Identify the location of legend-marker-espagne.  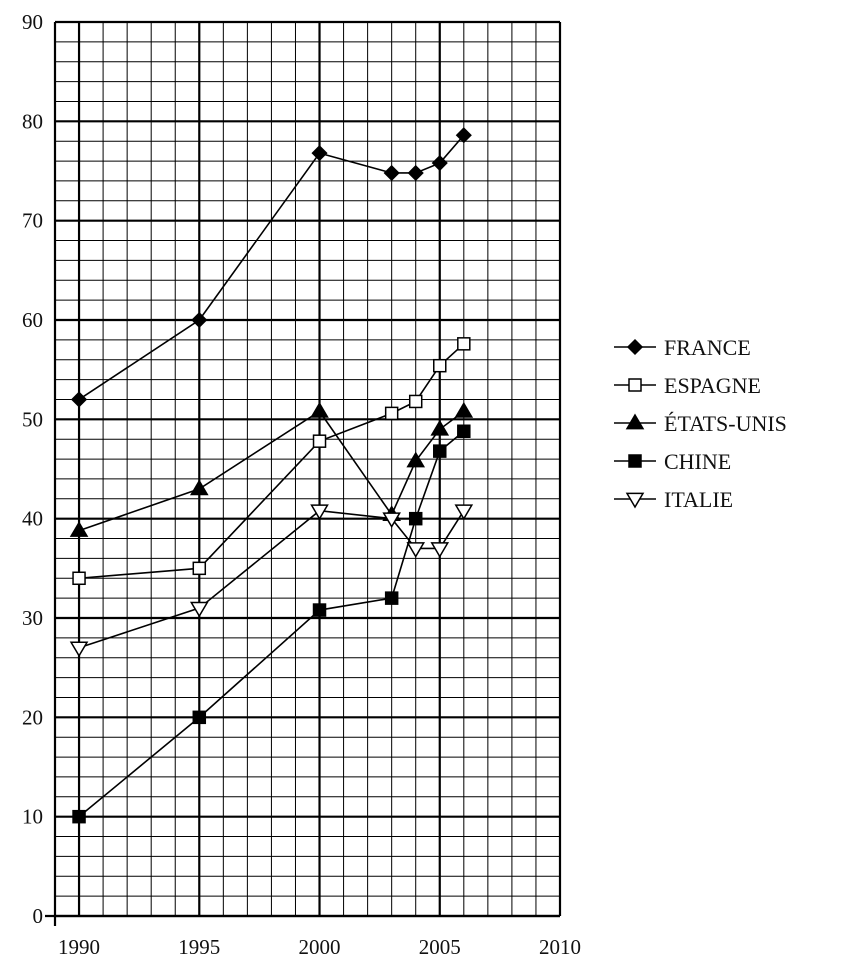
(635, 385).